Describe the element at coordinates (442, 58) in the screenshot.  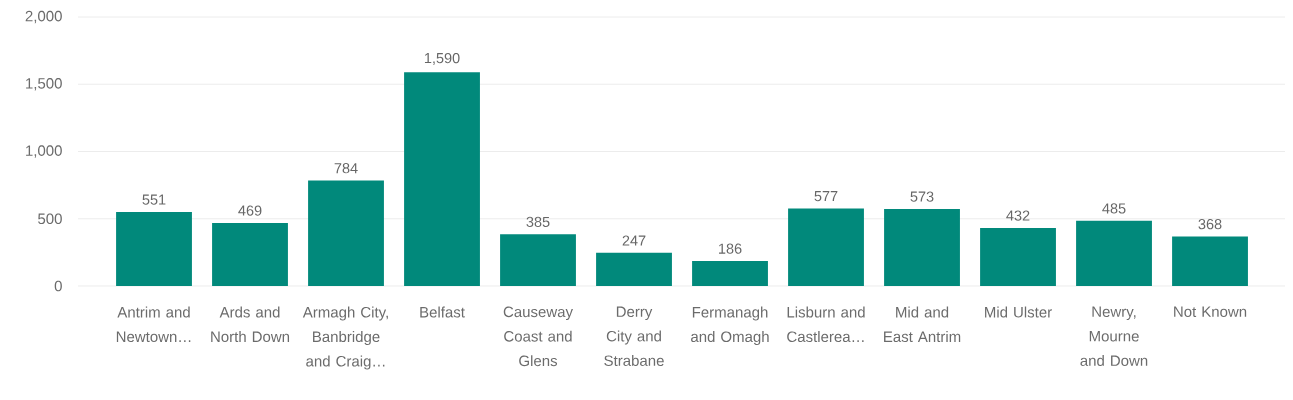
I see `data-label: 1,590` at that location.